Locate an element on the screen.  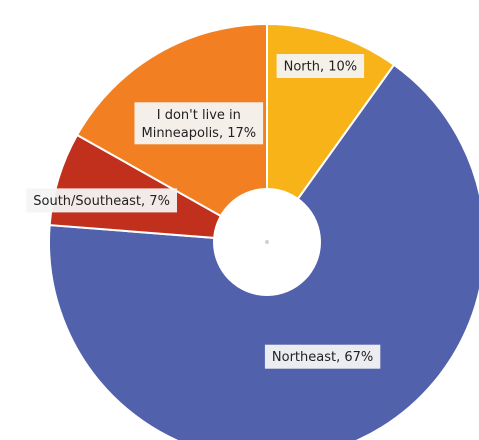
label-text: Northeast, 67% is located at coordinates (322, 357).